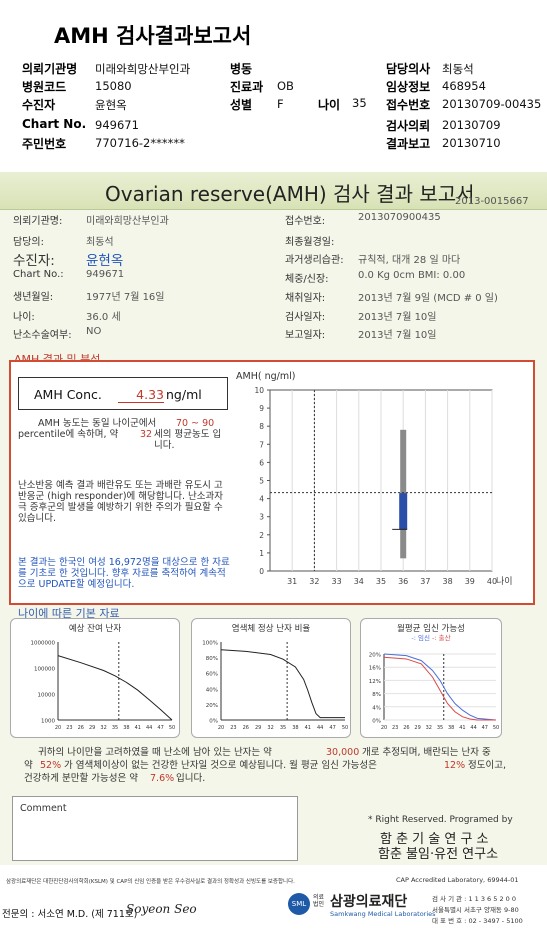 The height and width of the screenshot is (934, 547). Describe the element at coordinates (195, 423) in the screenshot. I see `amh-percentile-range: 70 ~ 90` at that location.